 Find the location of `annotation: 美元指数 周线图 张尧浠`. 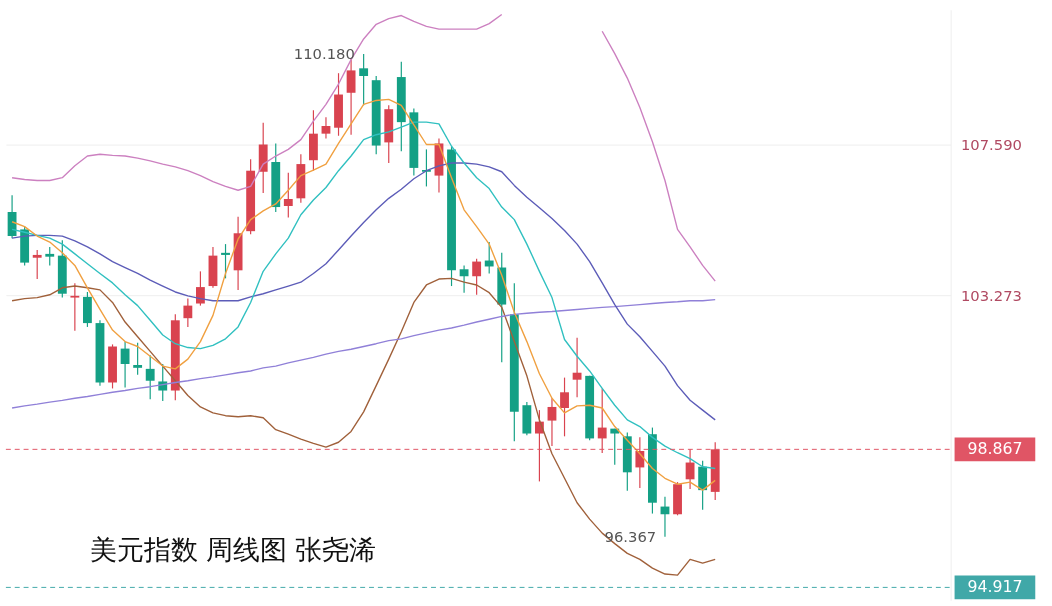

annotation: 美元指数 周线图 张尧浠 is located at coordinates (233, 549).